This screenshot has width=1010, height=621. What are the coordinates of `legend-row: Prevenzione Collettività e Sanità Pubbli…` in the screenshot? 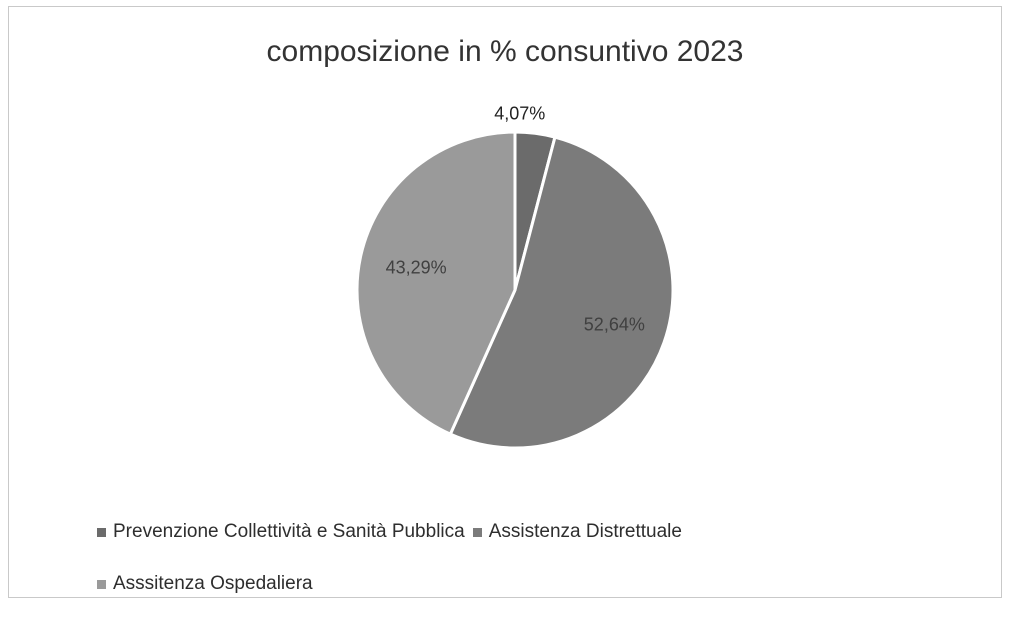 It's located at (477, 532).